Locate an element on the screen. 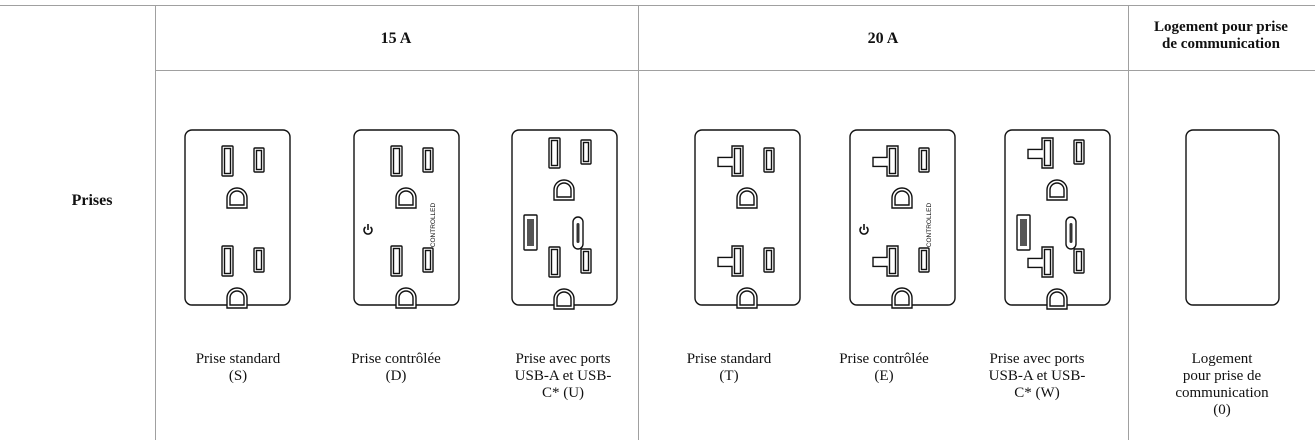 This screenshot has height=440, width=1315. item-label: C* (W) is located at coordinates (1036, 393).